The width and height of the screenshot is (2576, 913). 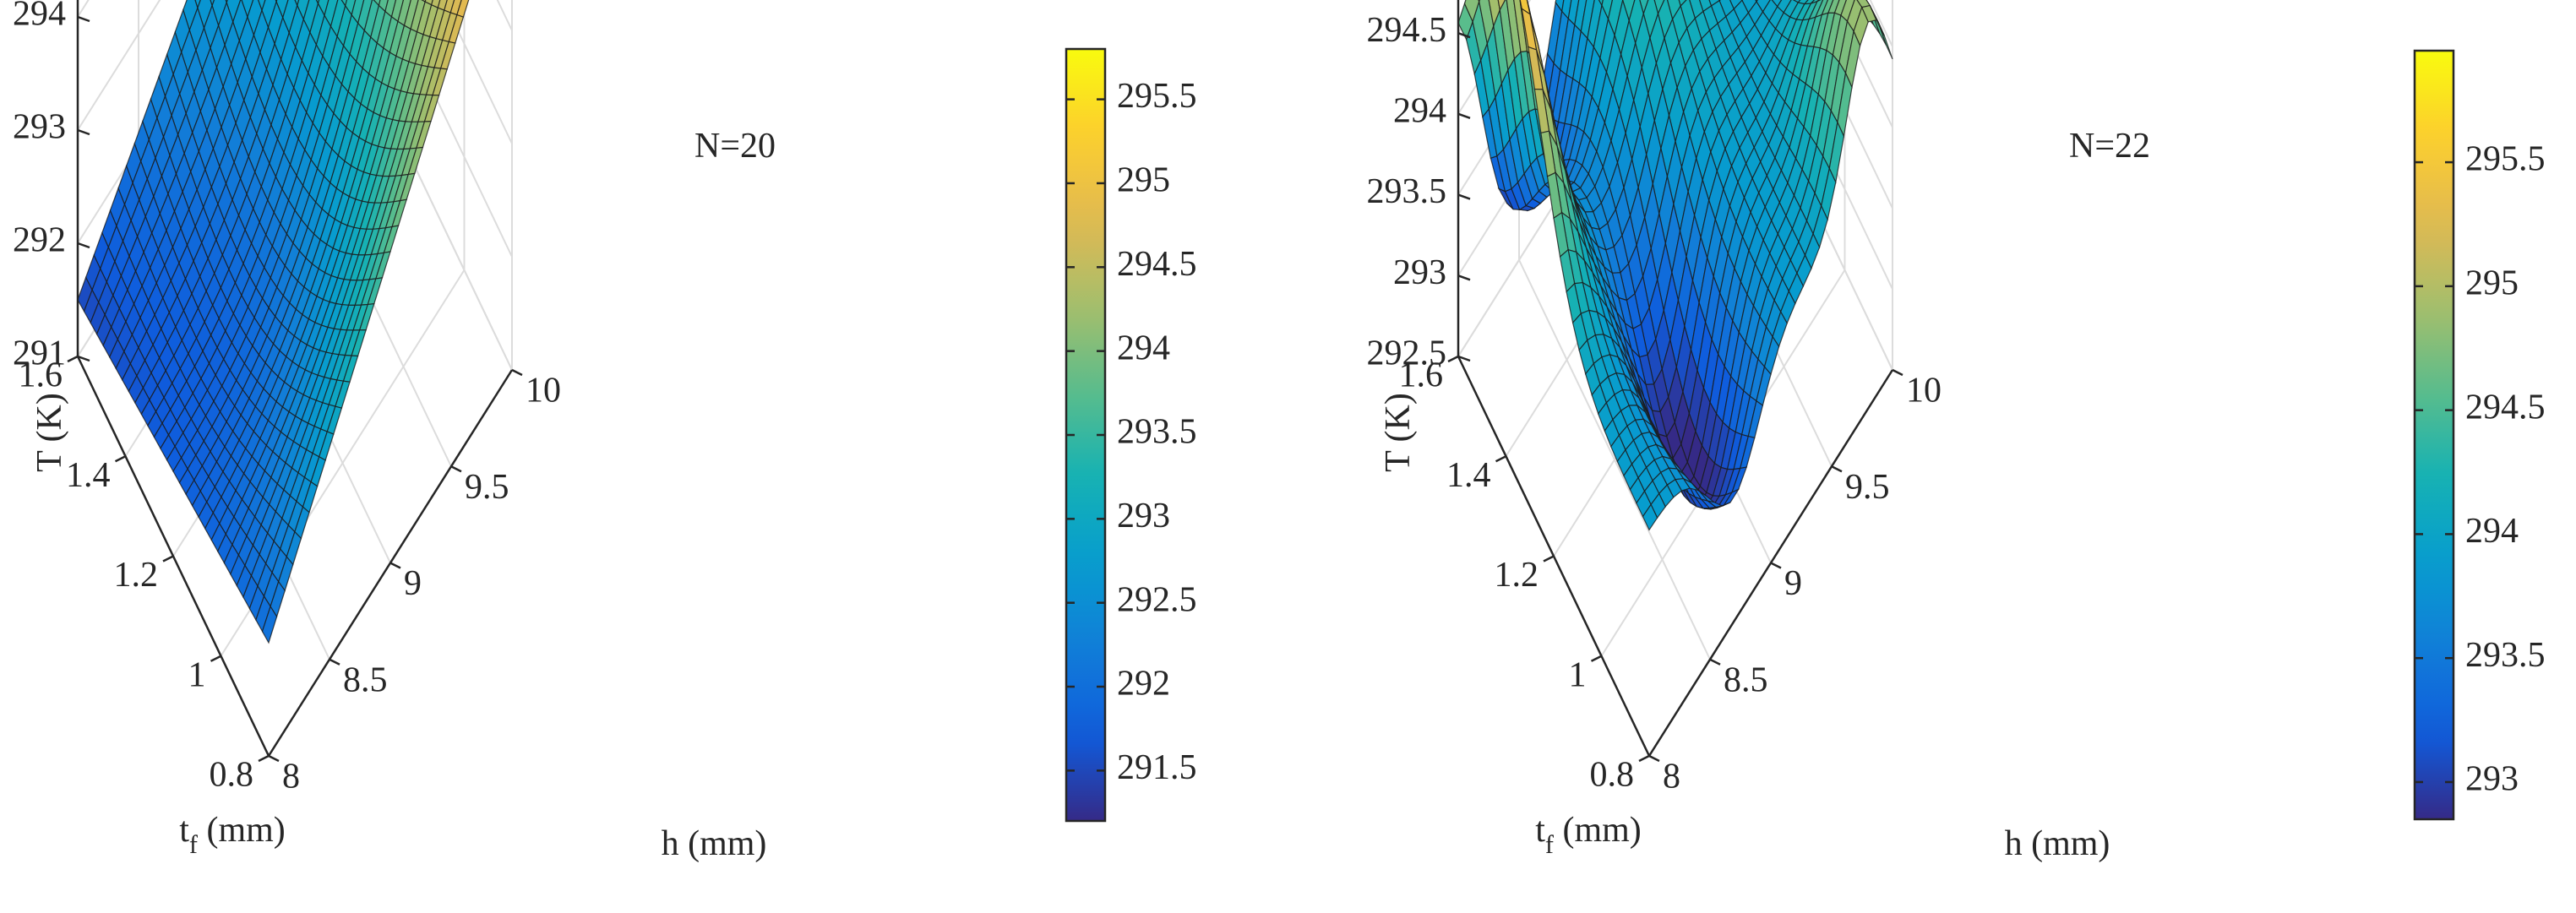 What do you see at coordinates (273, 322) in the screenshot?
I see `plot-n20-surface` at bounding box center [273, 322].